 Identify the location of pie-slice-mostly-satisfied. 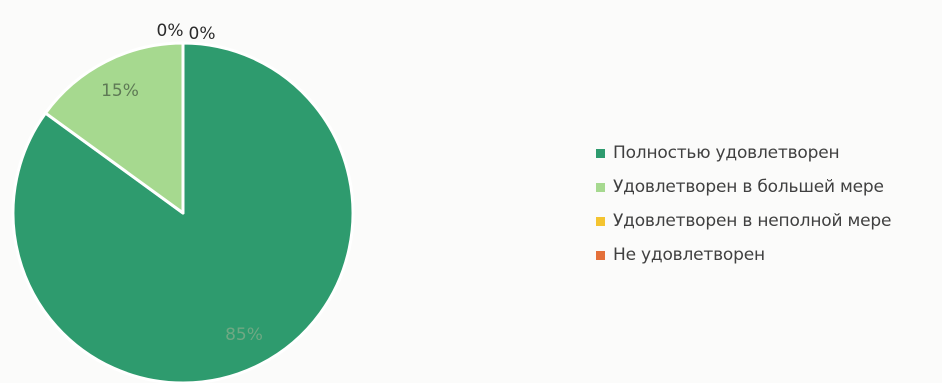
(114, 128).